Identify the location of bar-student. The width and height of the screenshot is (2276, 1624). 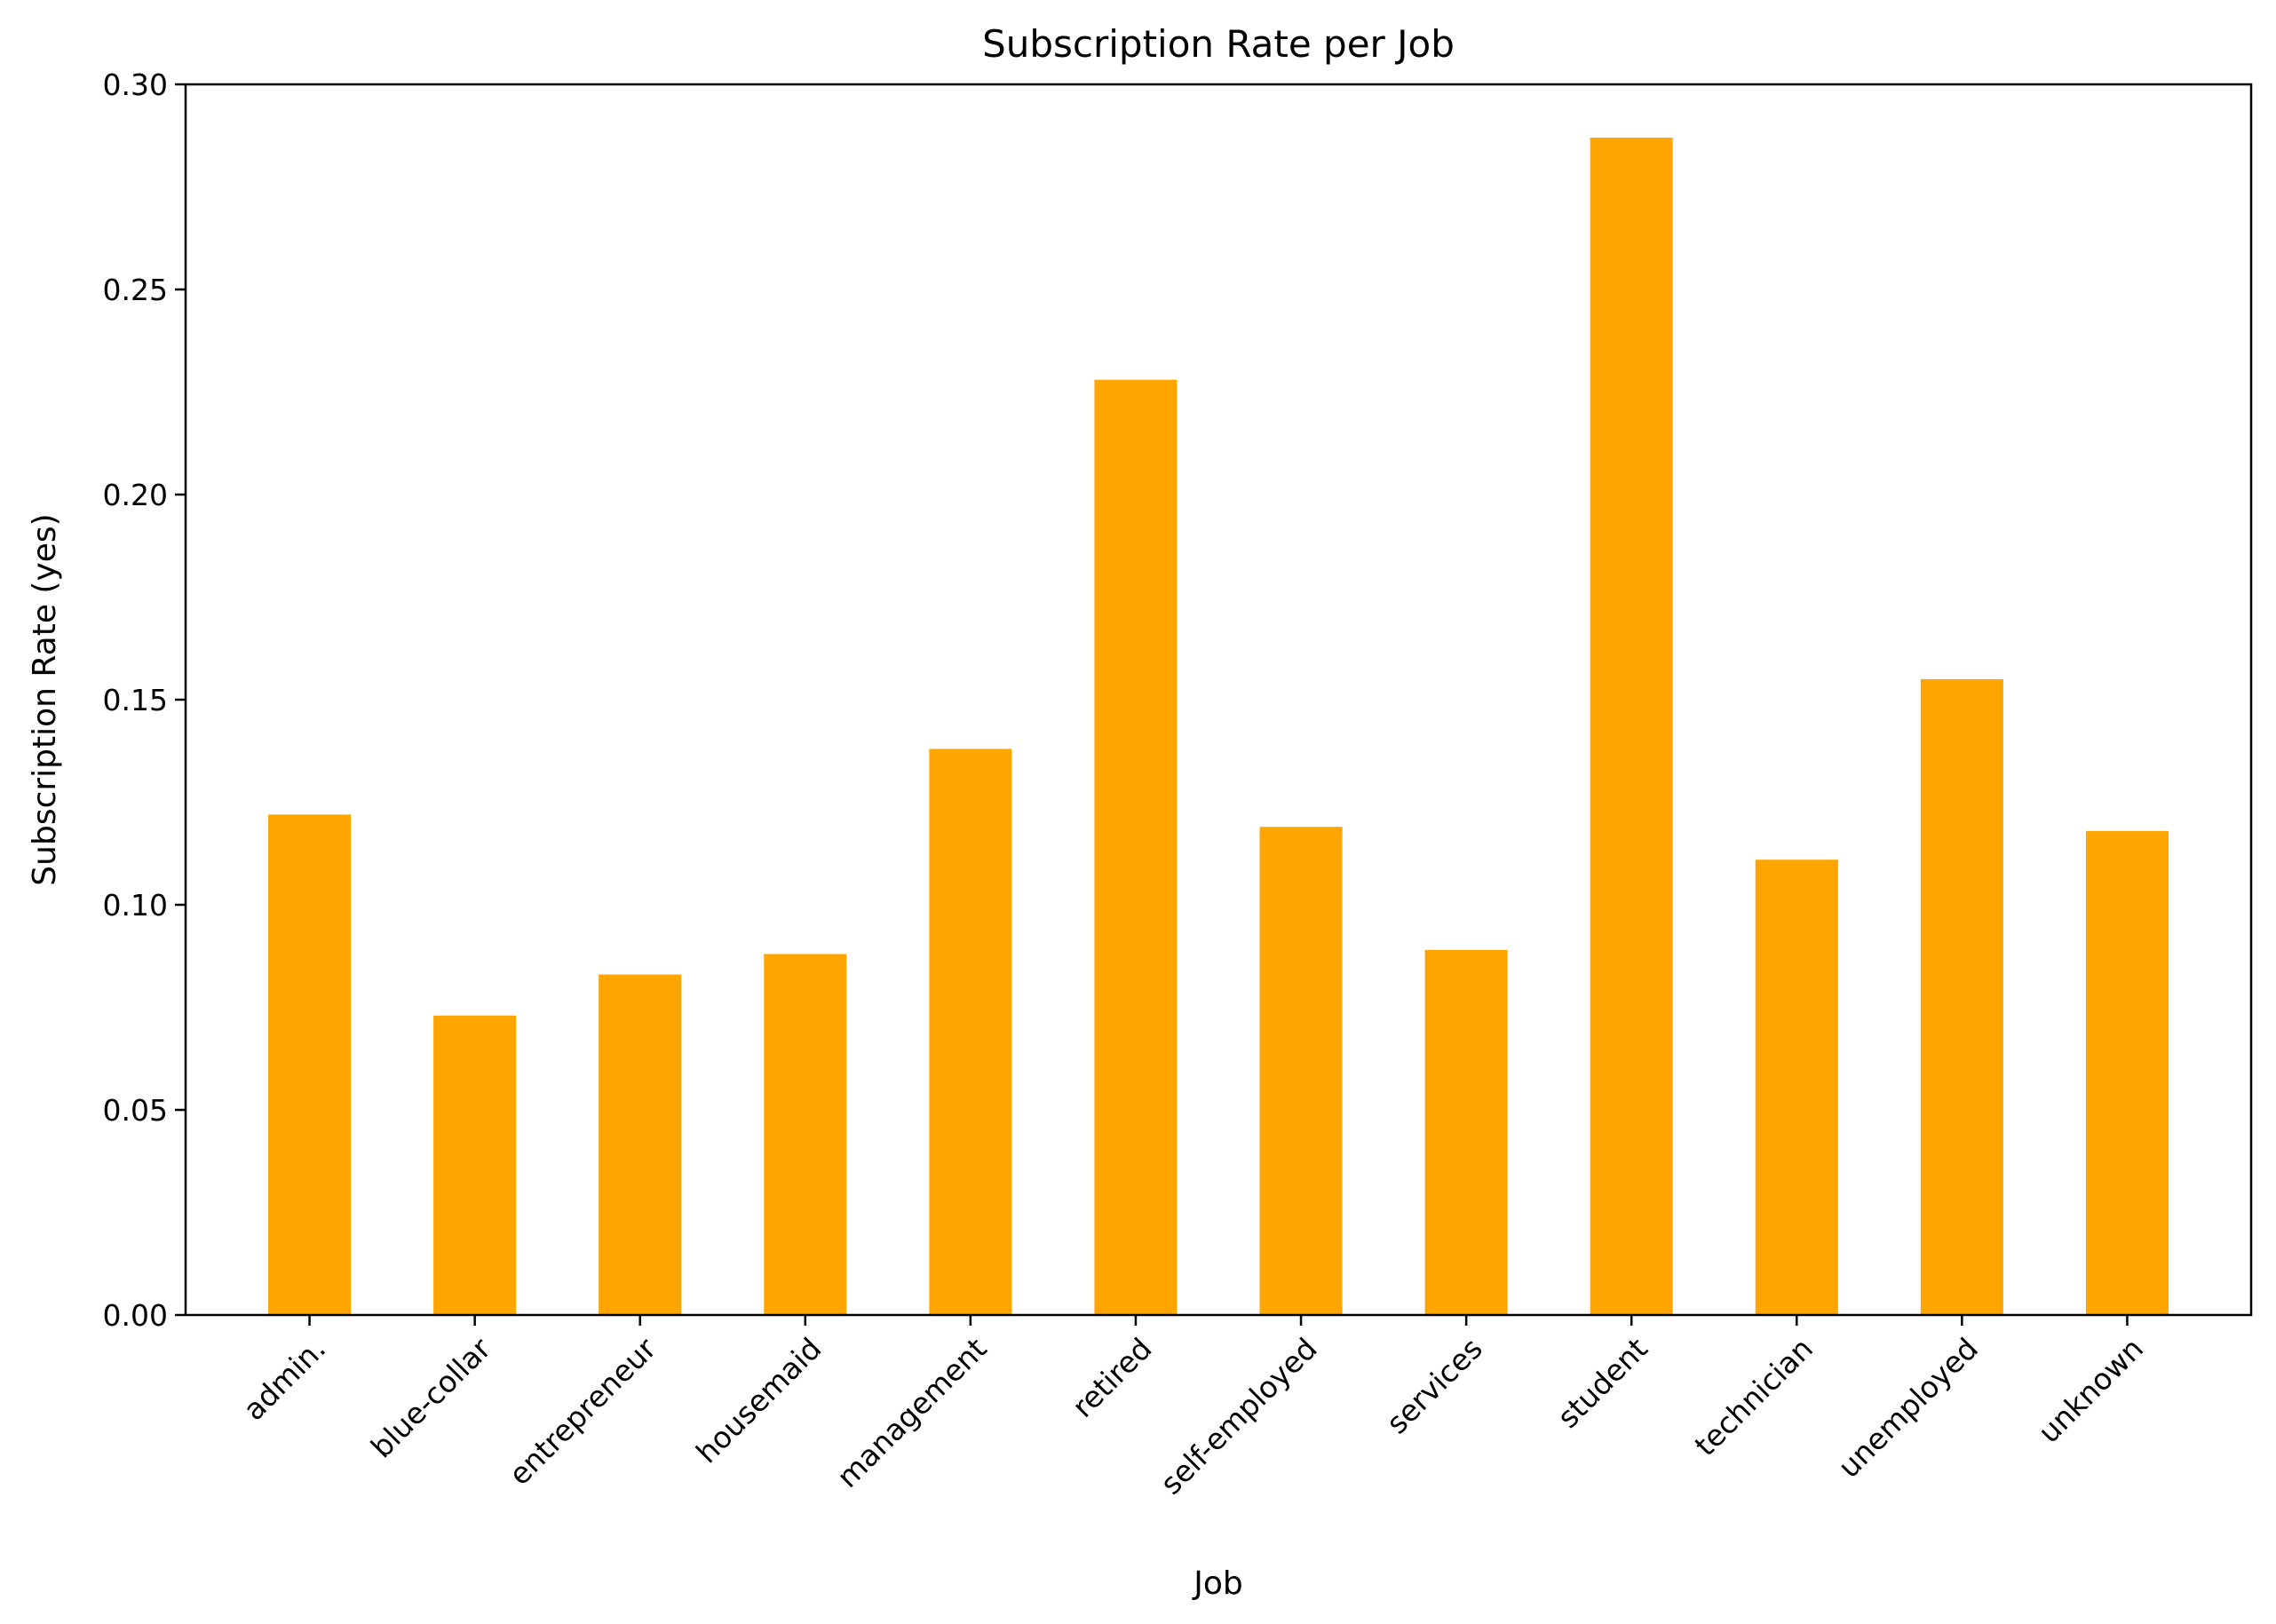
(1631, 726).